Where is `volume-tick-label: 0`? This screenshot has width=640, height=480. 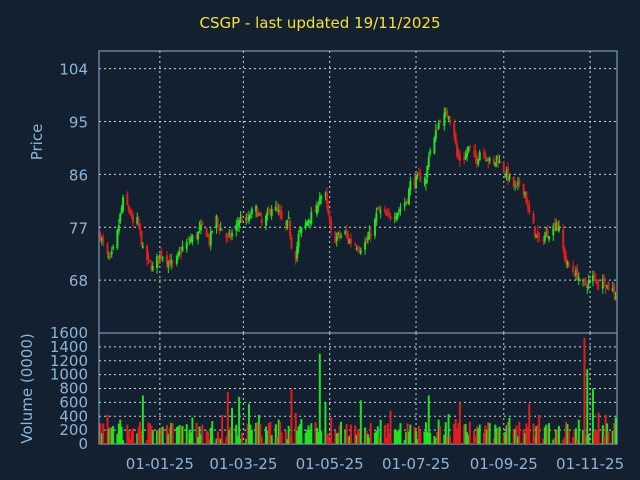 volume-tick-label: 0 is located at coordinates (83, 444).